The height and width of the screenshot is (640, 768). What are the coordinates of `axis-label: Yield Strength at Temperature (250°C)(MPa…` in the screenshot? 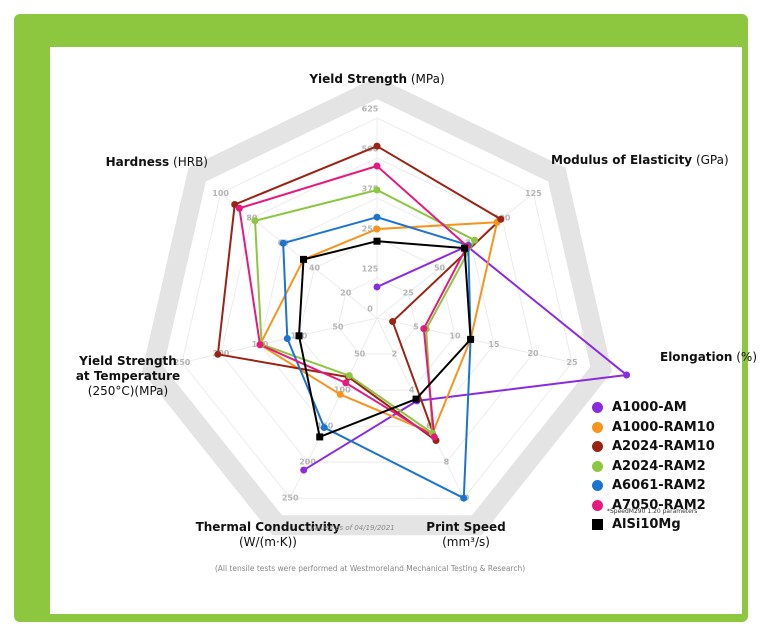 It's located at (128, 376).